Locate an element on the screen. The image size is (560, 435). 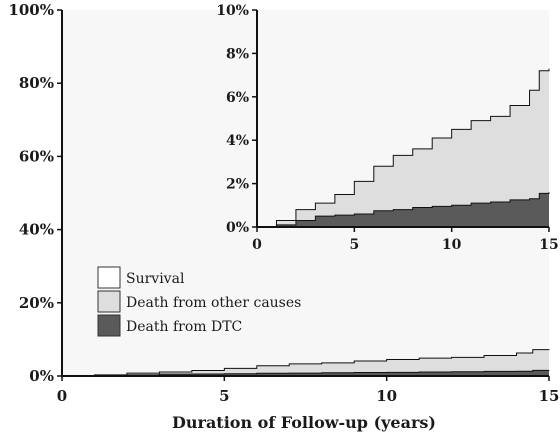
inset-dtc-line is located at coordinates (403, 210).